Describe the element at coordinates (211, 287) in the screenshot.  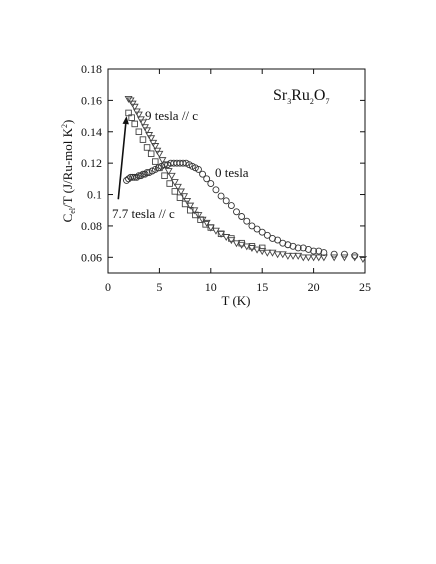
I see `x-tick-label: 10` at that location.